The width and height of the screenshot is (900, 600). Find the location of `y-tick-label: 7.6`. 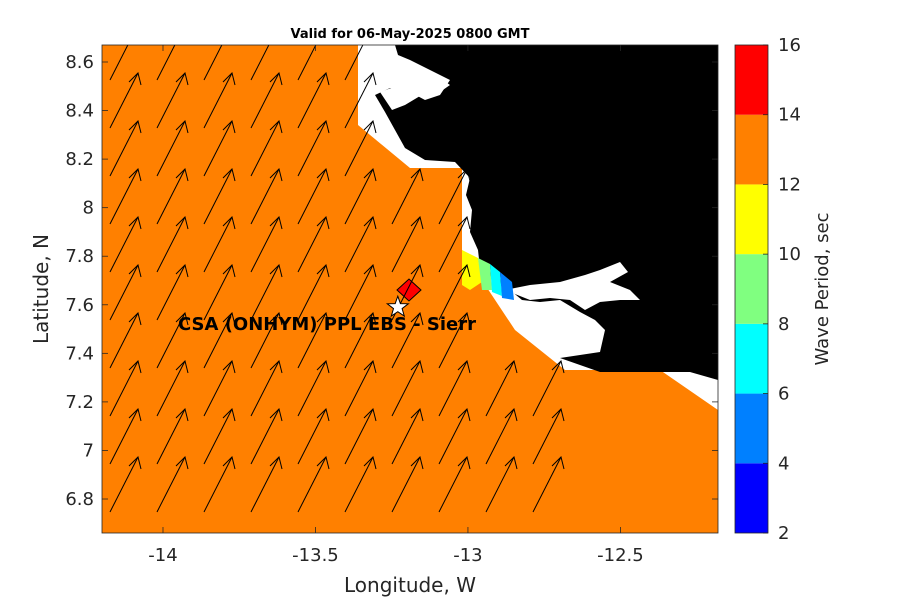

y-tick-label: 7.6 is located at coordinates (79, 305).